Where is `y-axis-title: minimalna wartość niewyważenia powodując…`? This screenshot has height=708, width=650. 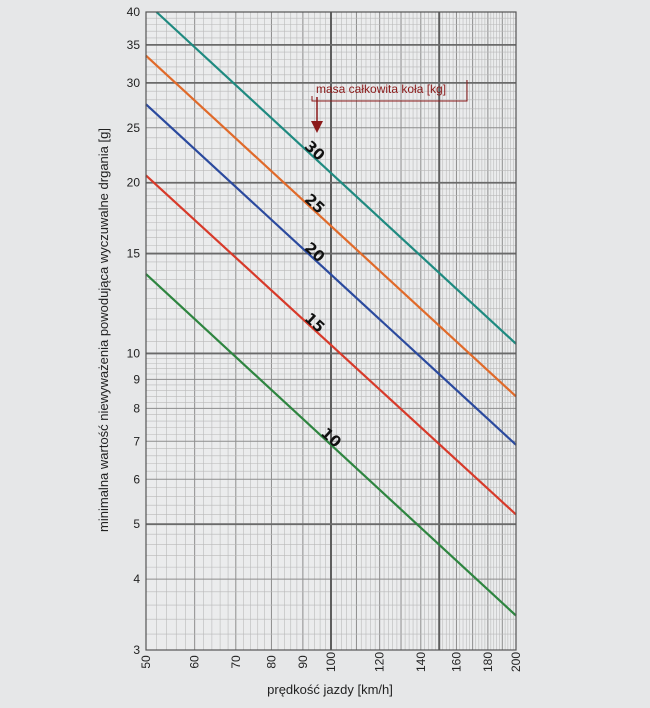 y-axis-title: minimalna wartość niewyważenia powodując… is located at coordinates (103, 330).